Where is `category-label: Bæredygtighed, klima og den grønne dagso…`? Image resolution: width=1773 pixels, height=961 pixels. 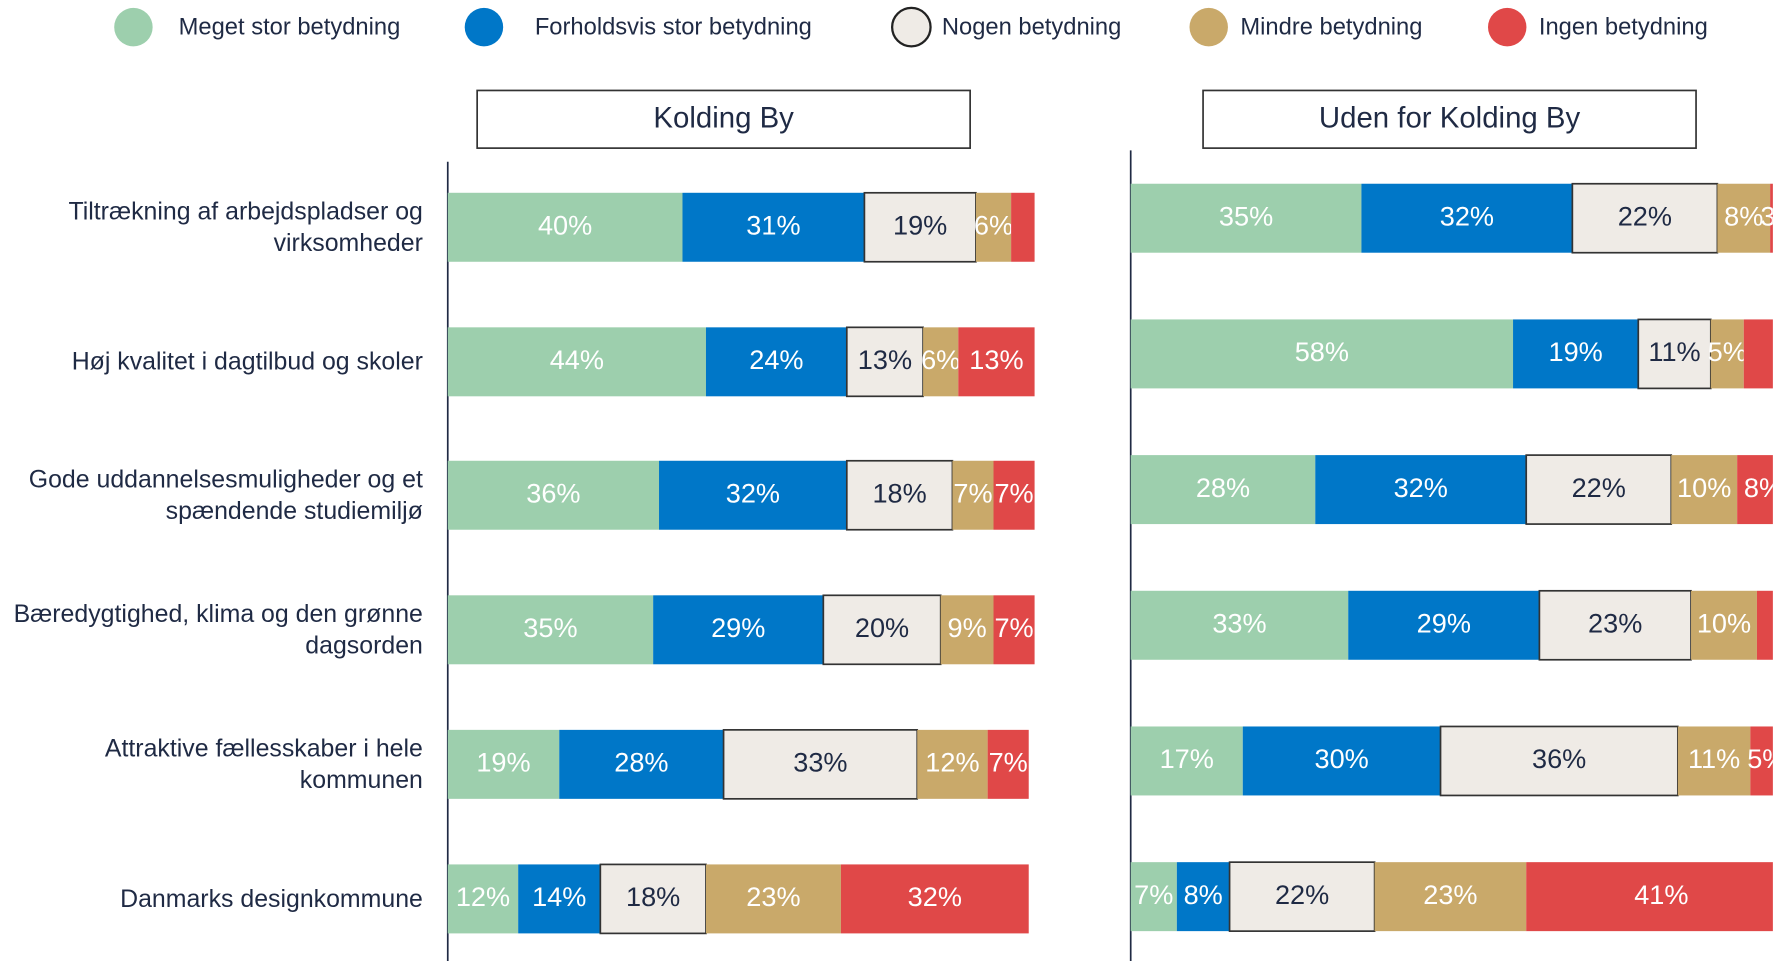
category-label: Bæredygtighed, klima og den grønne dagso… is located at coordinates (218, 629).